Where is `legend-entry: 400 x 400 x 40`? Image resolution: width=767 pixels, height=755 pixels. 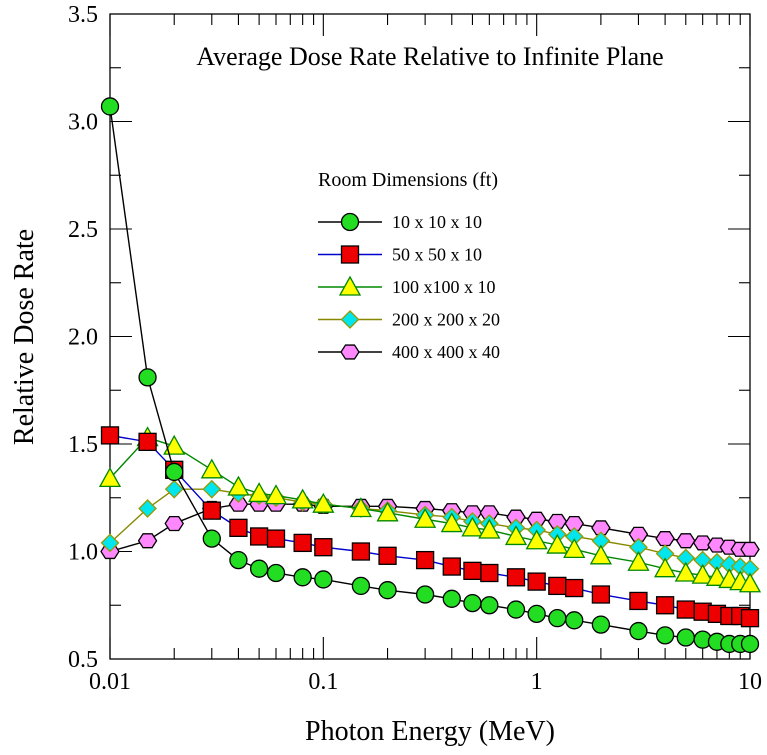
legend-entry: 400 x 400 x 40 is located at coordinates (409, 352).